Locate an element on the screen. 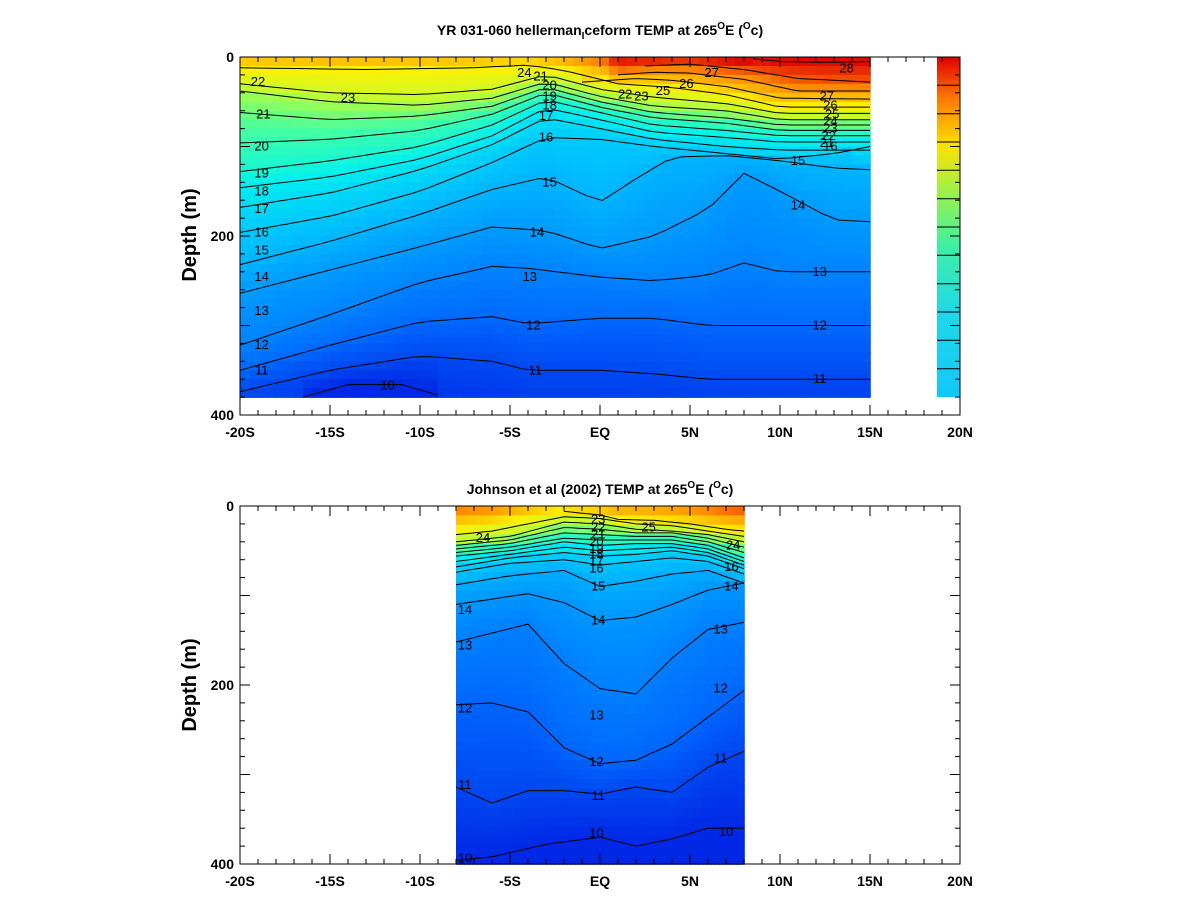  contour-label: 19 is located at coordinates (549, 95).